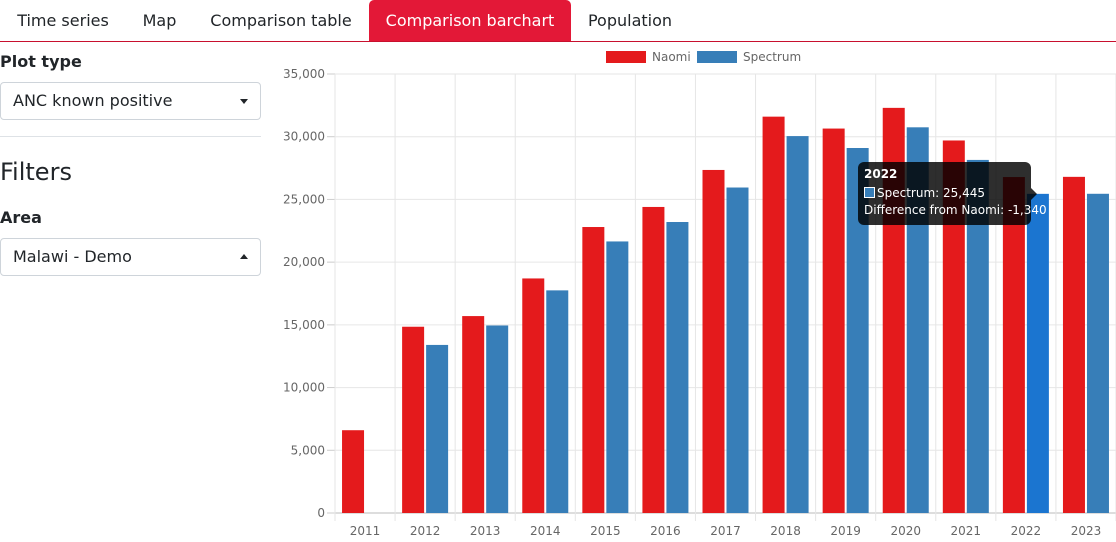  I want to click on x-tick-label: 2023, so click(1086, 531).